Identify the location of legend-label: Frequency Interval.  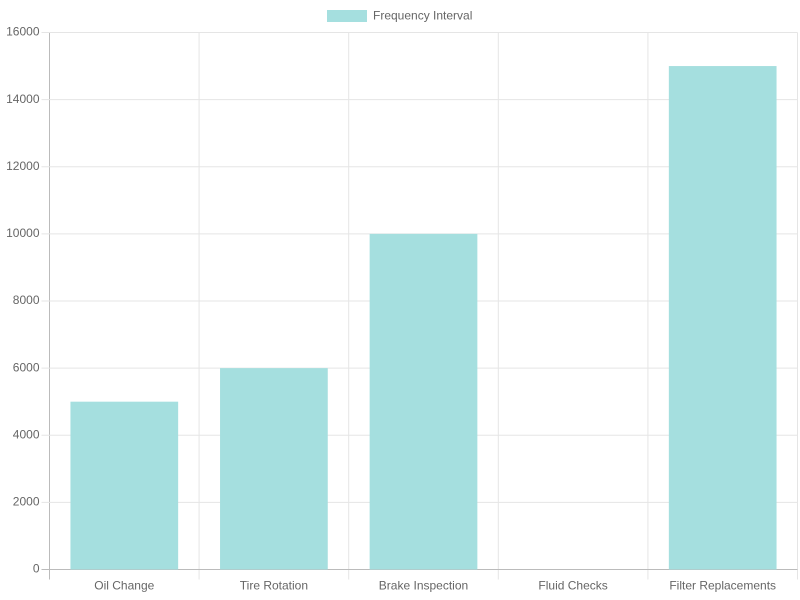
(422, 16).